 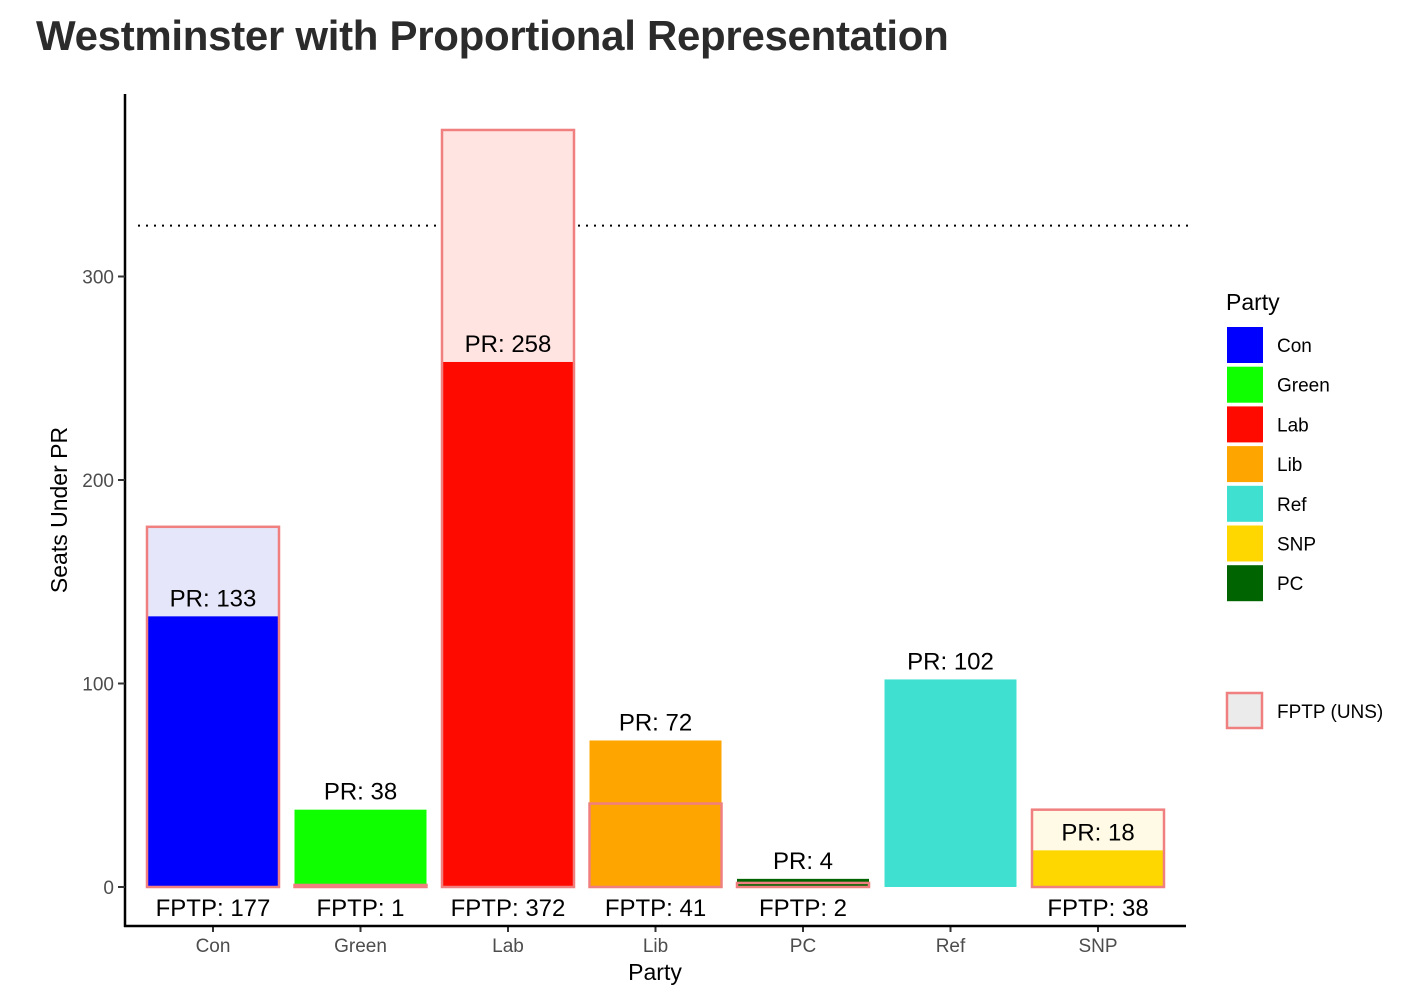 I want to click on pr-label-lib: PR: 72, so click(x=655, y=722).